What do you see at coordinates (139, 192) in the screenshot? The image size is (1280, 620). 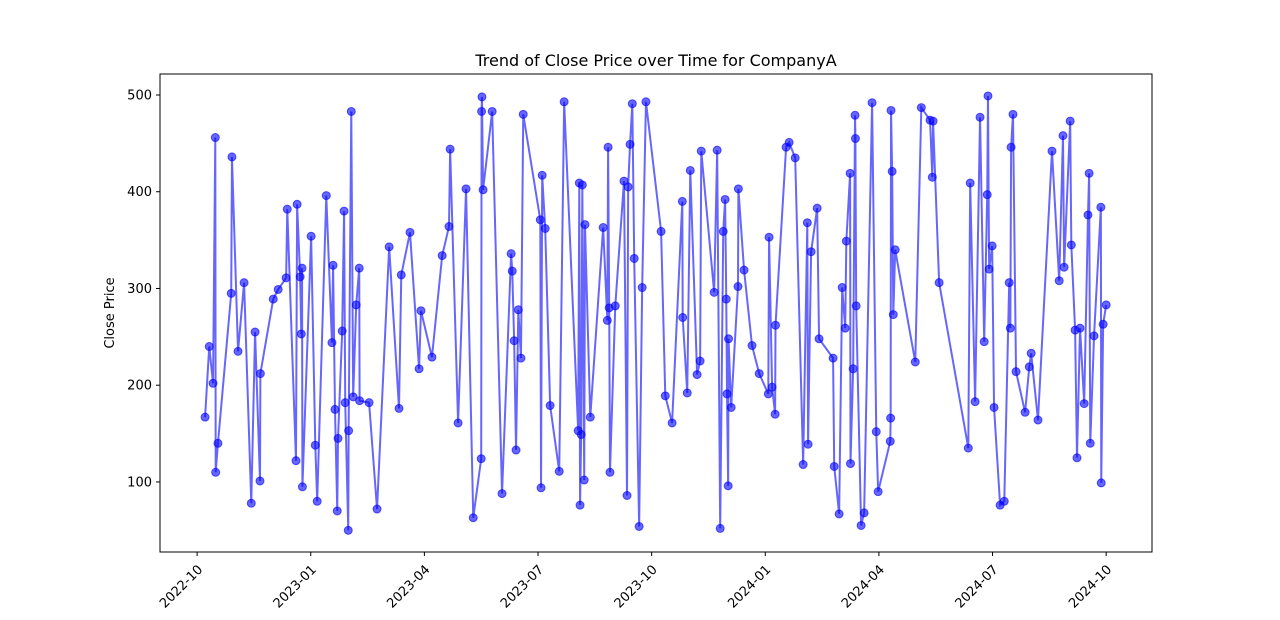 I see `y-tick-label: 400` at bounding box center [139, 192].